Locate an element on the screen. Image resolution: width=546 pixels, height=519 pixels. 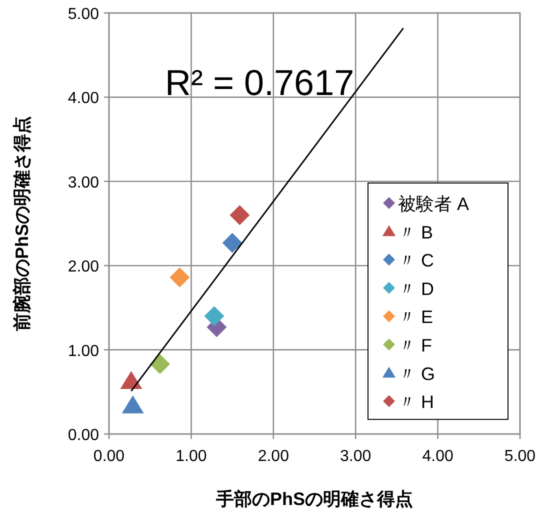
x-tick-label: 4.00 is located at coordinates (438, 456).